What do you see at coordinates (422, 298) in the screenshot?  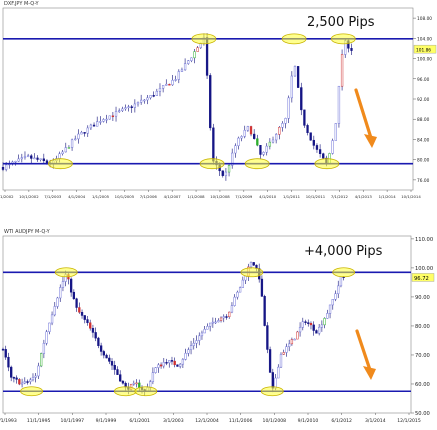 I see `y-tick-label: 90.00` at bounding box center [422, 298].